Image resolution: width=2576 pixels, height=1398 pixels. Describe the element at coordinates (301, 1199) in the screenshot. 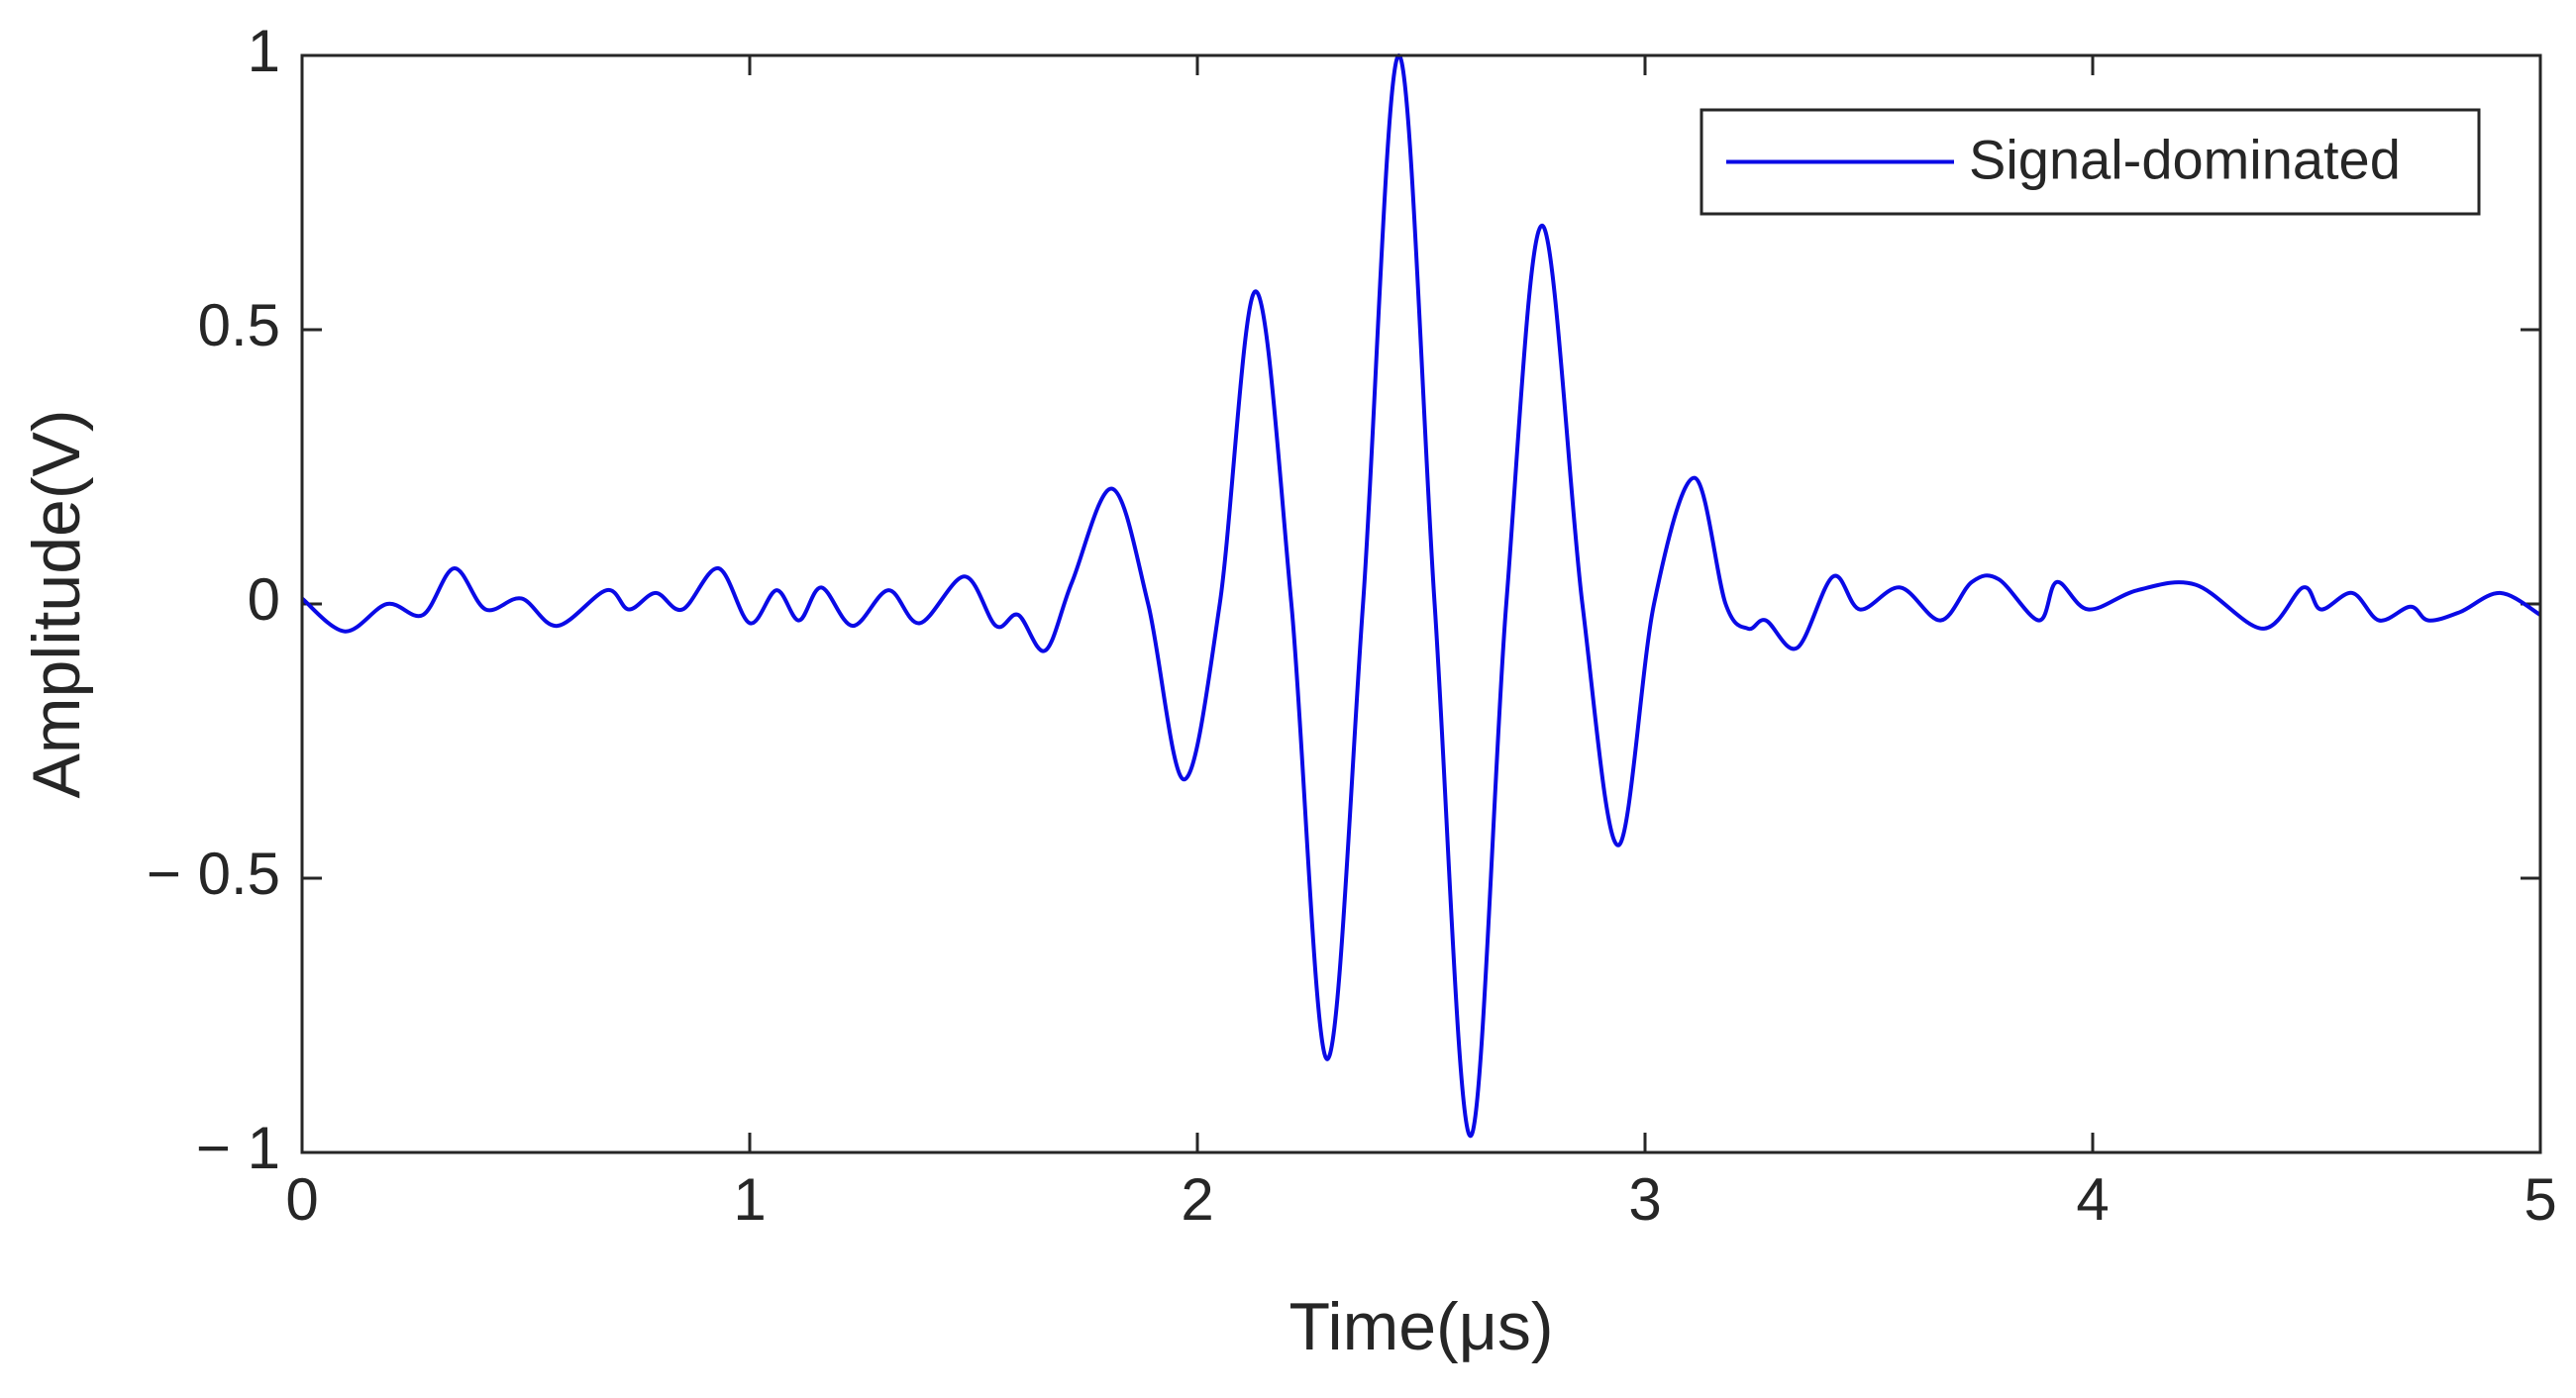

I see `x-tick-label: 0` at that location.